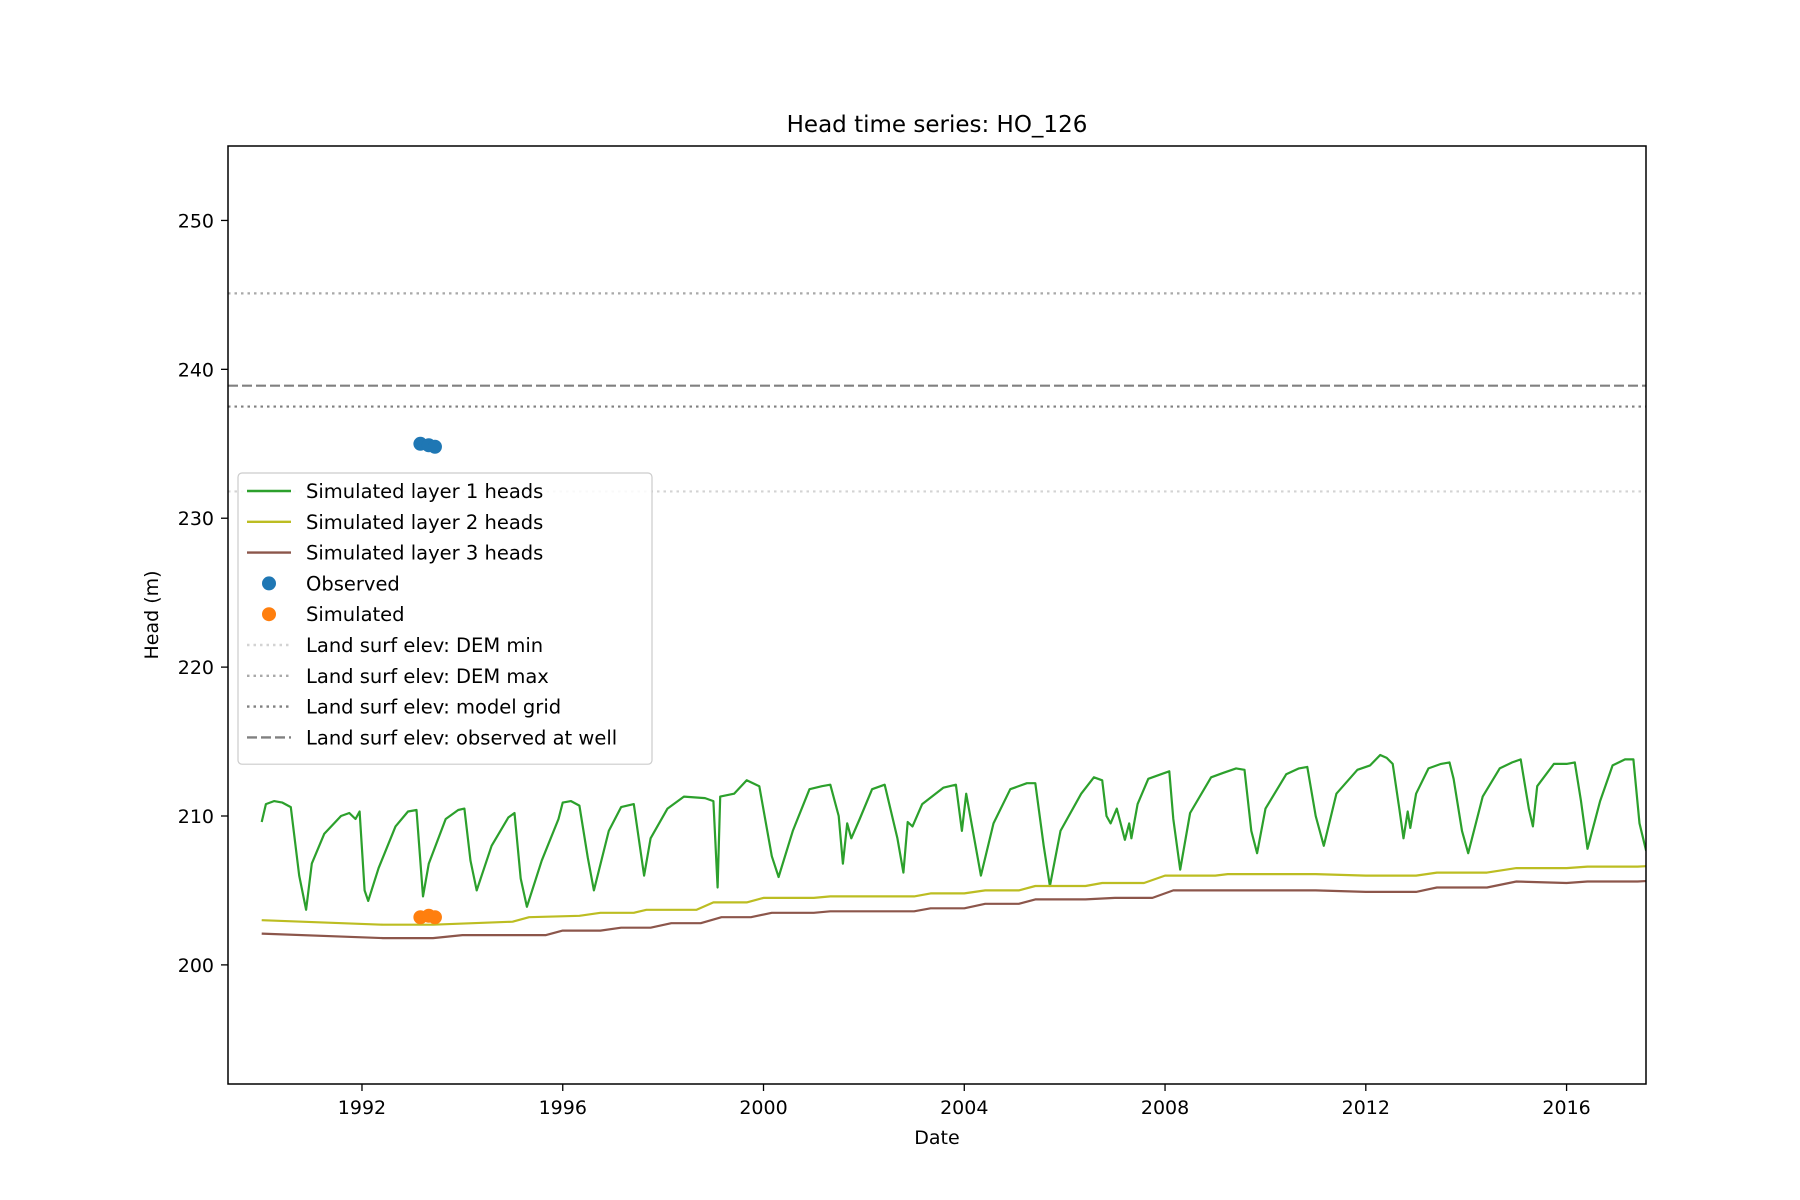  I want to click on legend-label: Simulated layer 1 heads, so click(424, 491).